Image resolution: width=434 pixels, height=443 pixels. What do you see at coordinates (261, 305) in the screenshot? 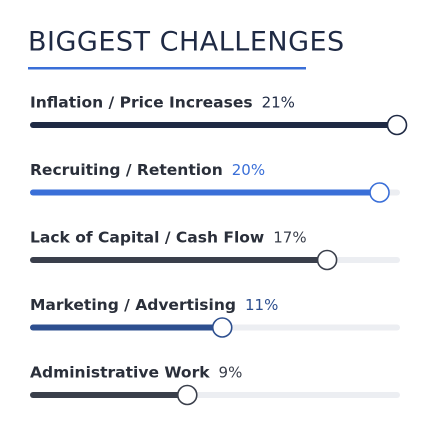
I see `value-label: 11%` at bounding box center [261, 305].